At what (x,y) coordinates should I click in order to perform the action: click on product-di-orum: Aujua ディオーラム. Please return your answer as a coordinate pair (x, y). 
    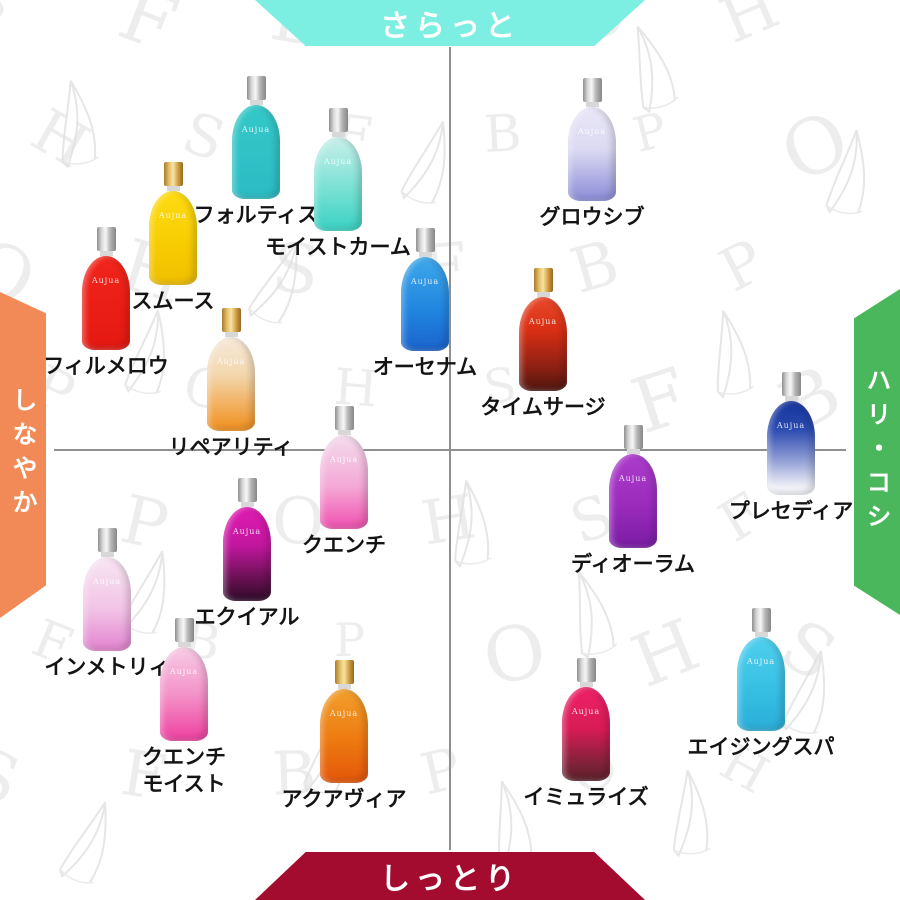
    Looking at the image, I should click on (633, 500).